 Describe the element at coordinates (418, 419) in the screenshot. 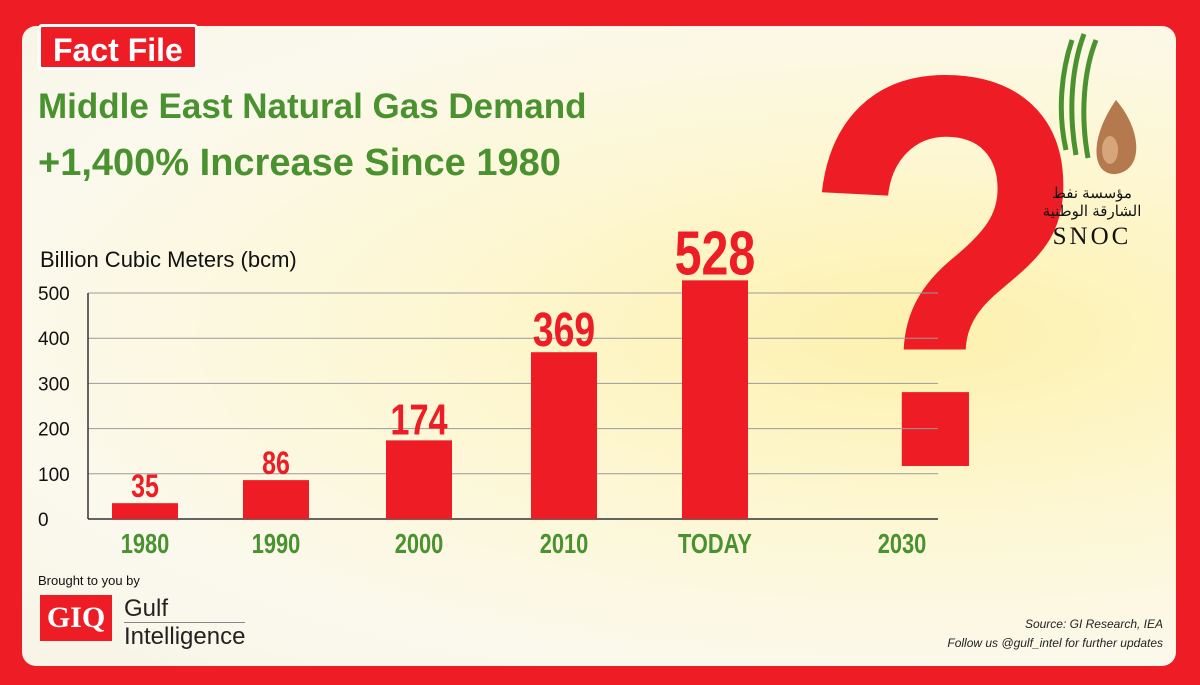

I see `data-label: 174` at that location.